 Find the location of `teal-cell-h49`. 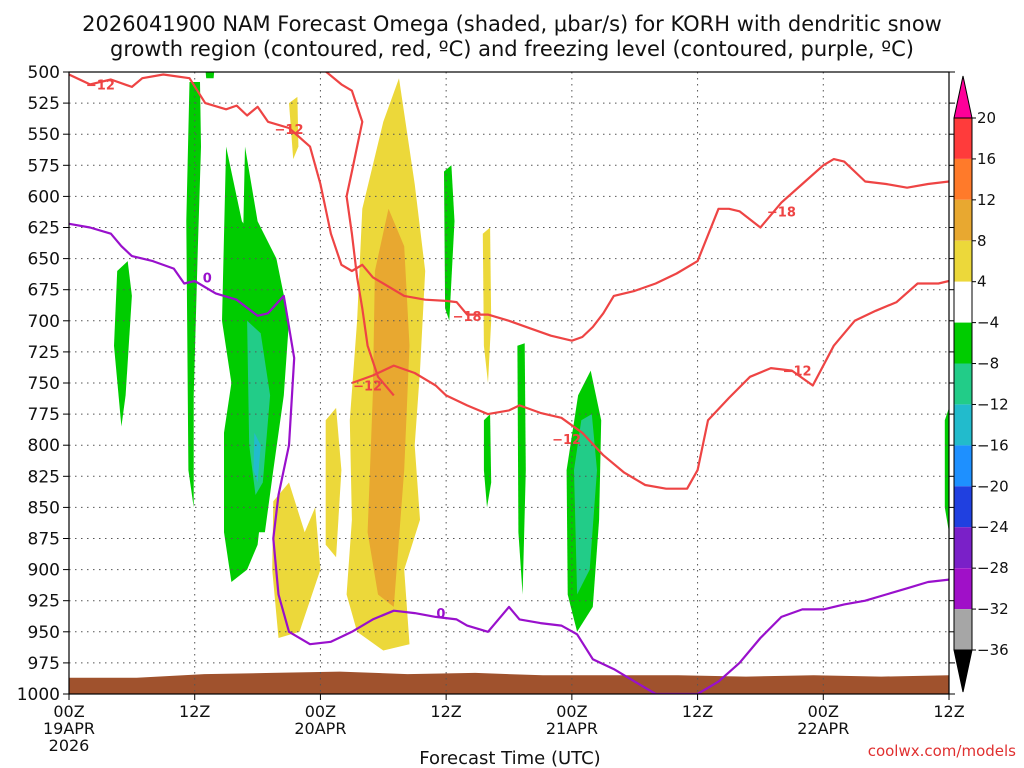

teal-cell-h49 is located at coordinates (585, 504).